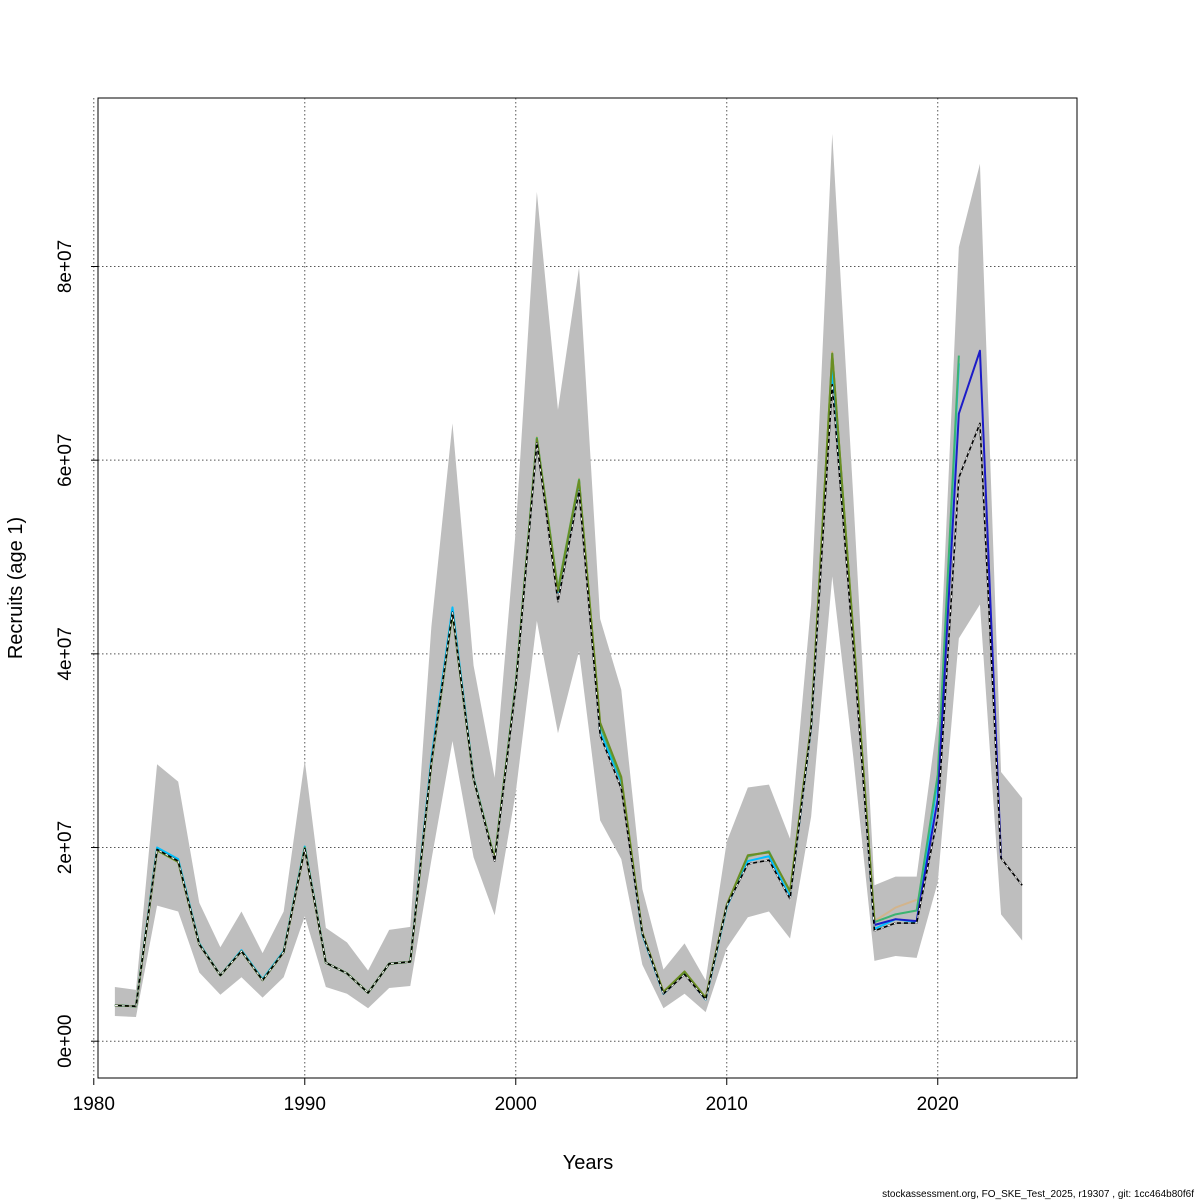 Image resolution: width=1200 pixels, height=1200 pixels. Describe the element at coordinates (65, 847) in the screenshot. I see `y-tick-label: 2e+07` at that location.